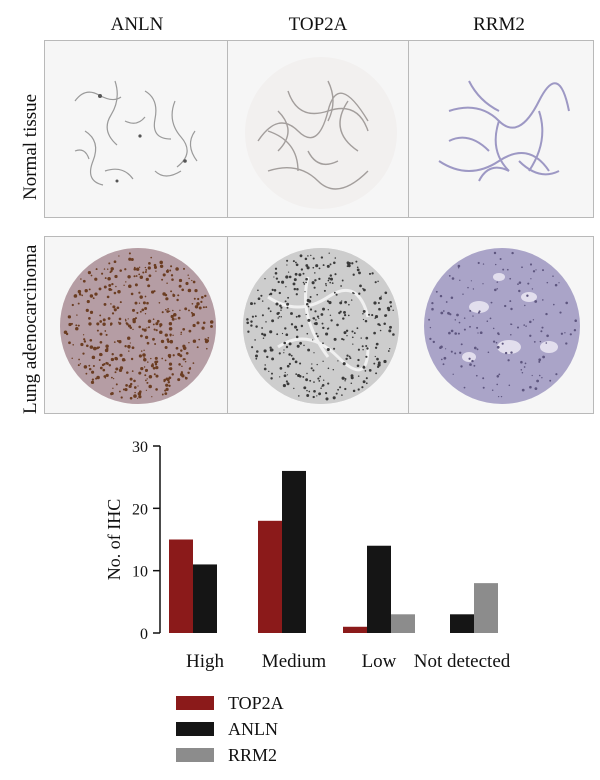  Describe the element at coordinates (253, 728) in the screenshot. I see `legend-label-anln: ANLN` at that location.